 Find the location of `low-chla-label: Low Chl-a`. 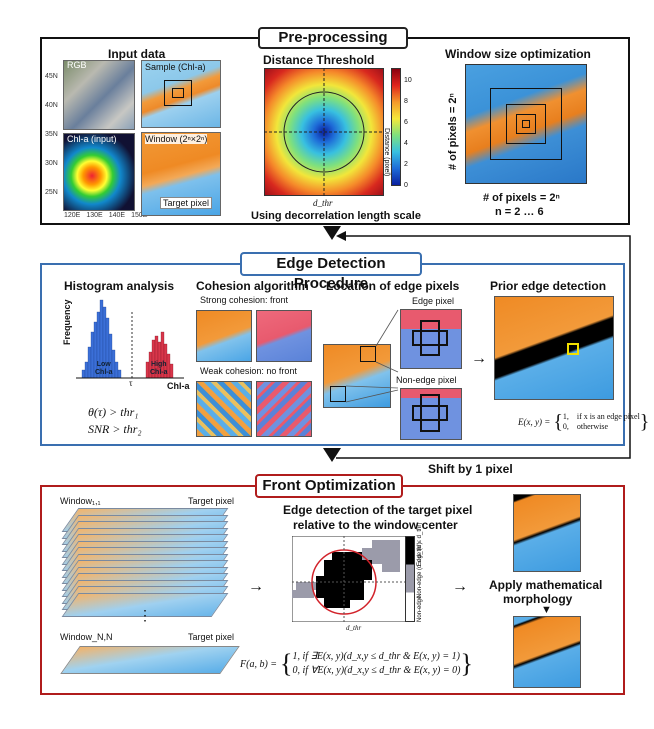

low-chla-label: Low Chl-a is located at coordinates (104, 368).